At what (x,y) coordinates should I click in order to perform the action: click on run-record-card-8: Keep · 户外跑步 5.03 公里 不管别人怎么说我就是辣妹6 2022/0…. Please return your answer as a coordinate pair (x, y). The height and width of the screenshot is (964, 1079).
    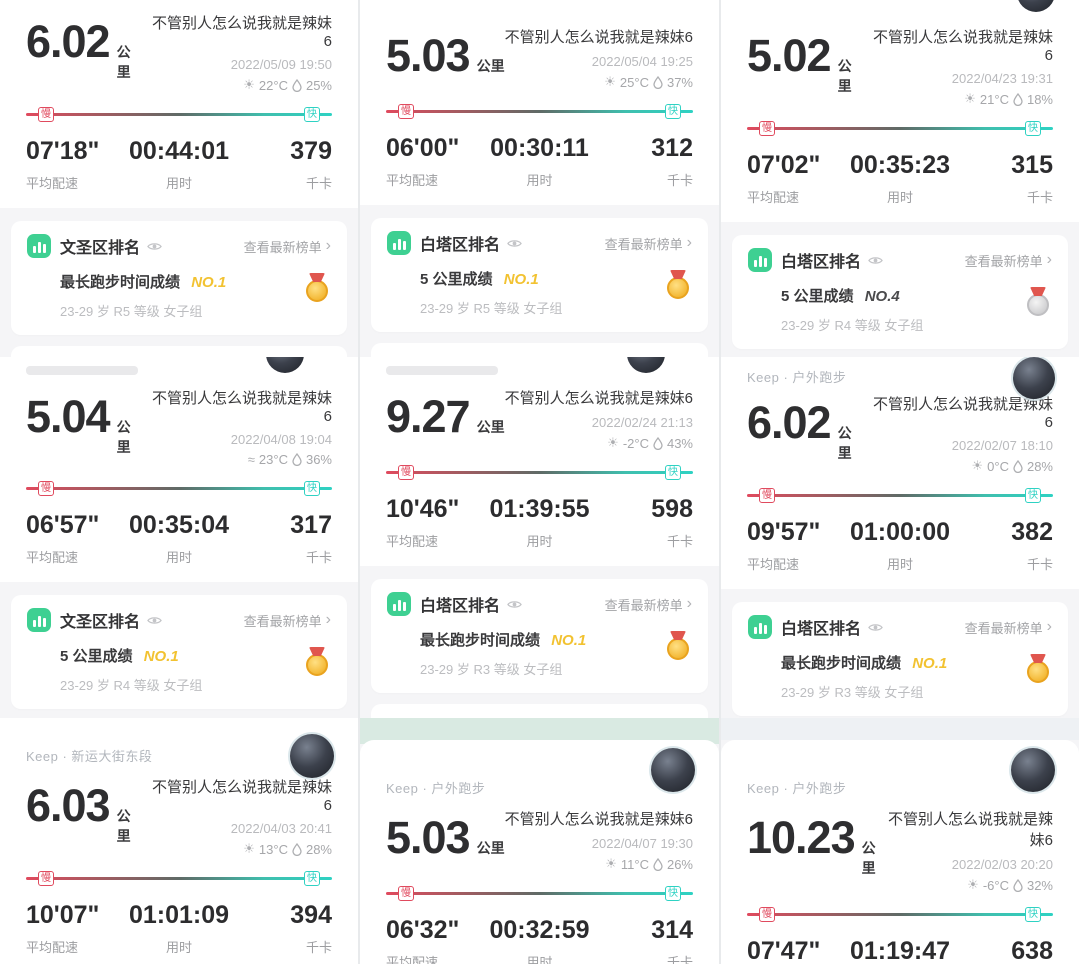
    Looking at the image, I should click on (539, 841).